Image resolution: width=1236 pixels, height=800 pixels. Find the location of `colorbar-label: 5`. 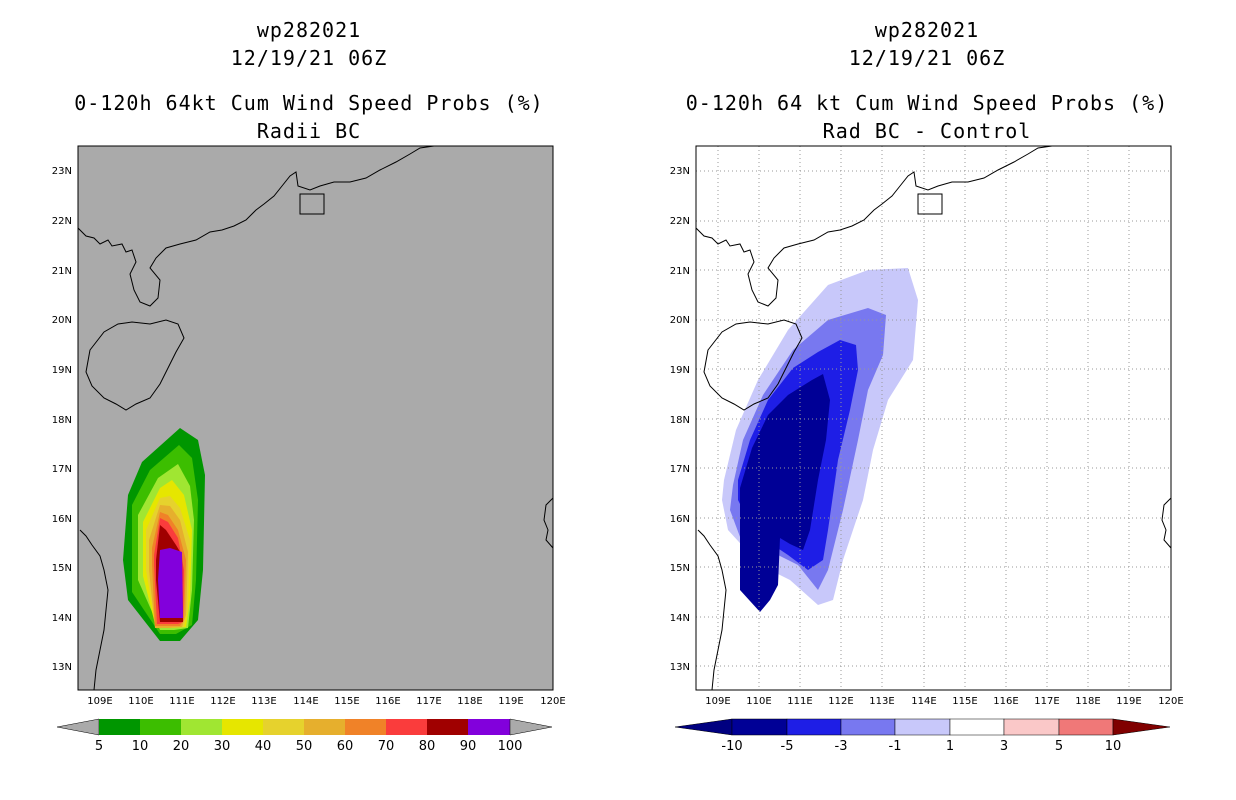

colorbar-label: 5 is located at coordinates (1059, 746).